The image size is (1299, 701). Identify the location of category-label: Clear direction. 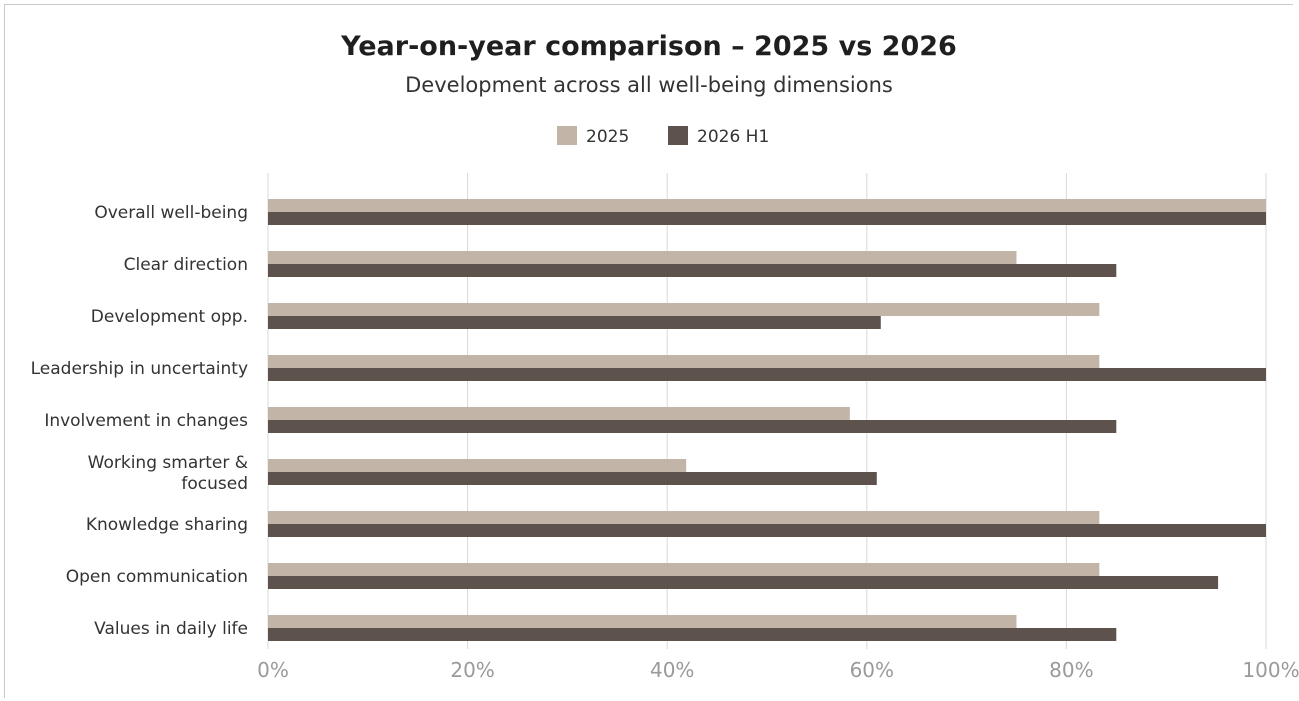
(186, 265).